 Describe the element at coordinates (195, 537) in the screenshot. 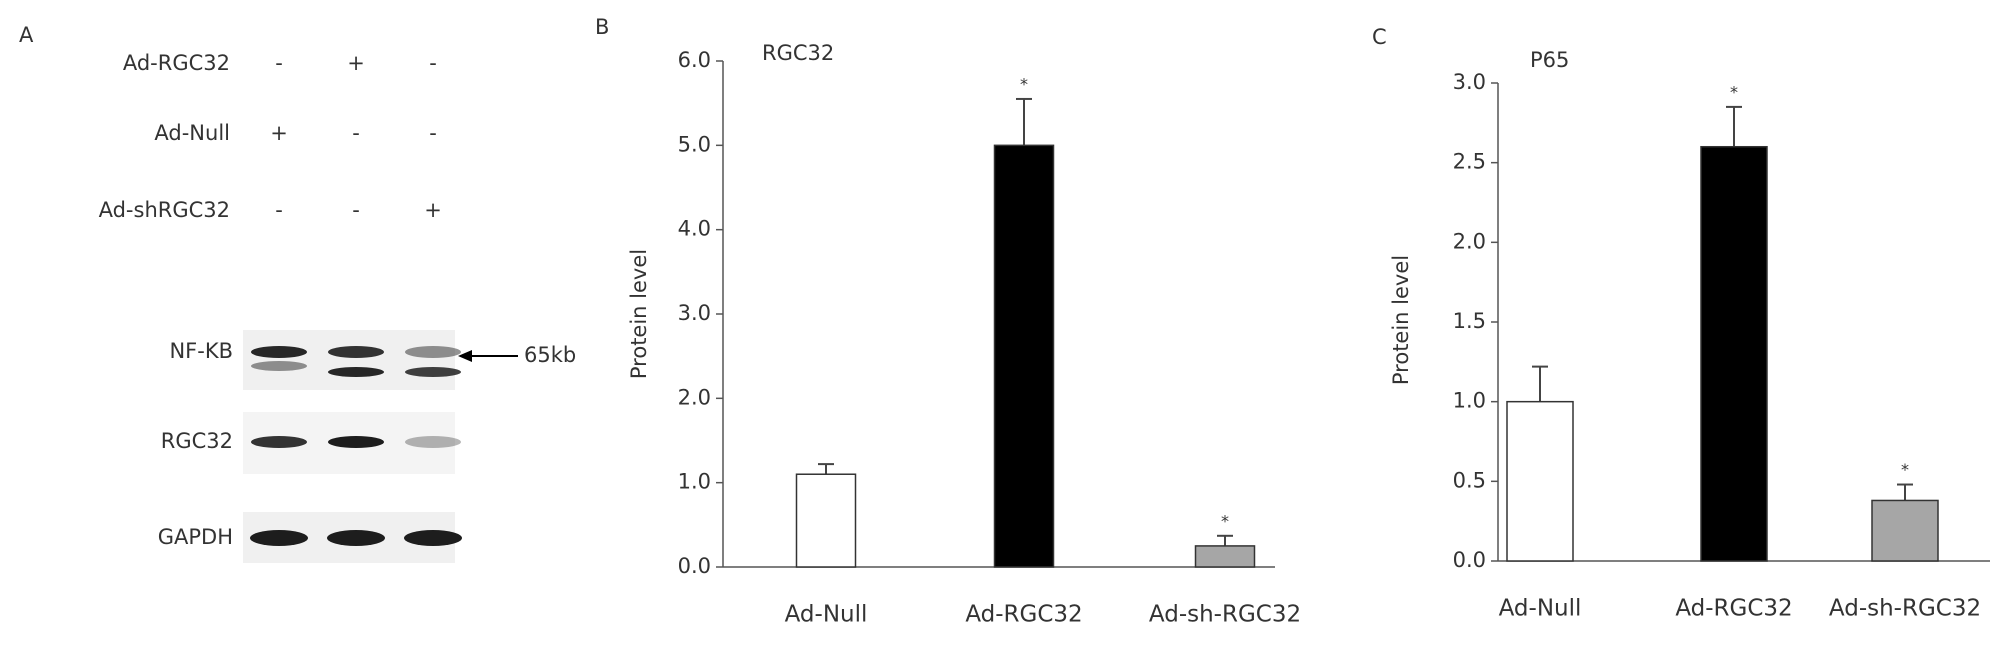

I see `protein-label: GAPDH` at that location.